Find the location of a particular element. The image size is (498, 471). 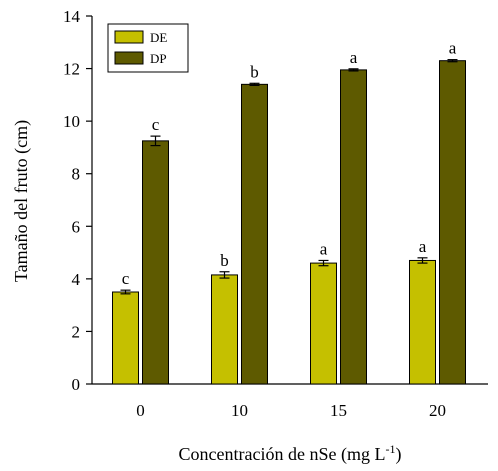

x-axis-title-suffix: ) is located at coordinates (398, 454).